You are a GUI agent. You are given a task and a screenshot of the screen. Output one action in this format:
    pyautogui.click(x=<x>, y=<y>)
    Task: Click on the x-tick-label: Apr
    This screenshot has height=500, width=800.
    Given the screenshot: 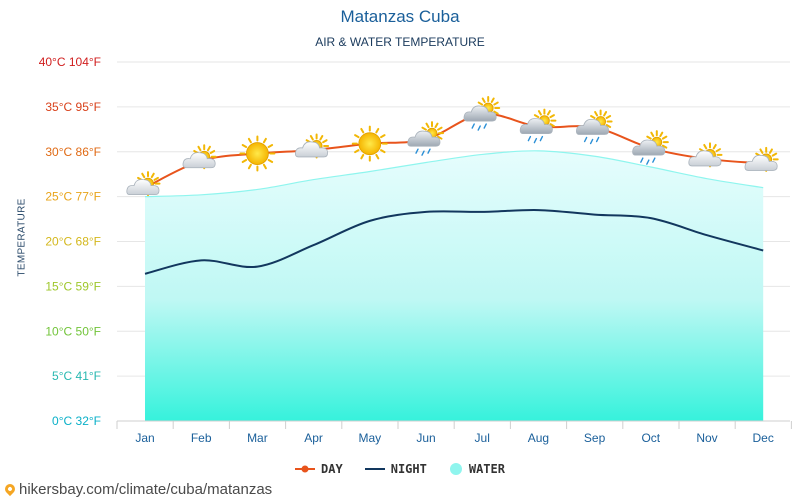 What is the action you would take?
    pyautogui.click(x=313, y=438)
    